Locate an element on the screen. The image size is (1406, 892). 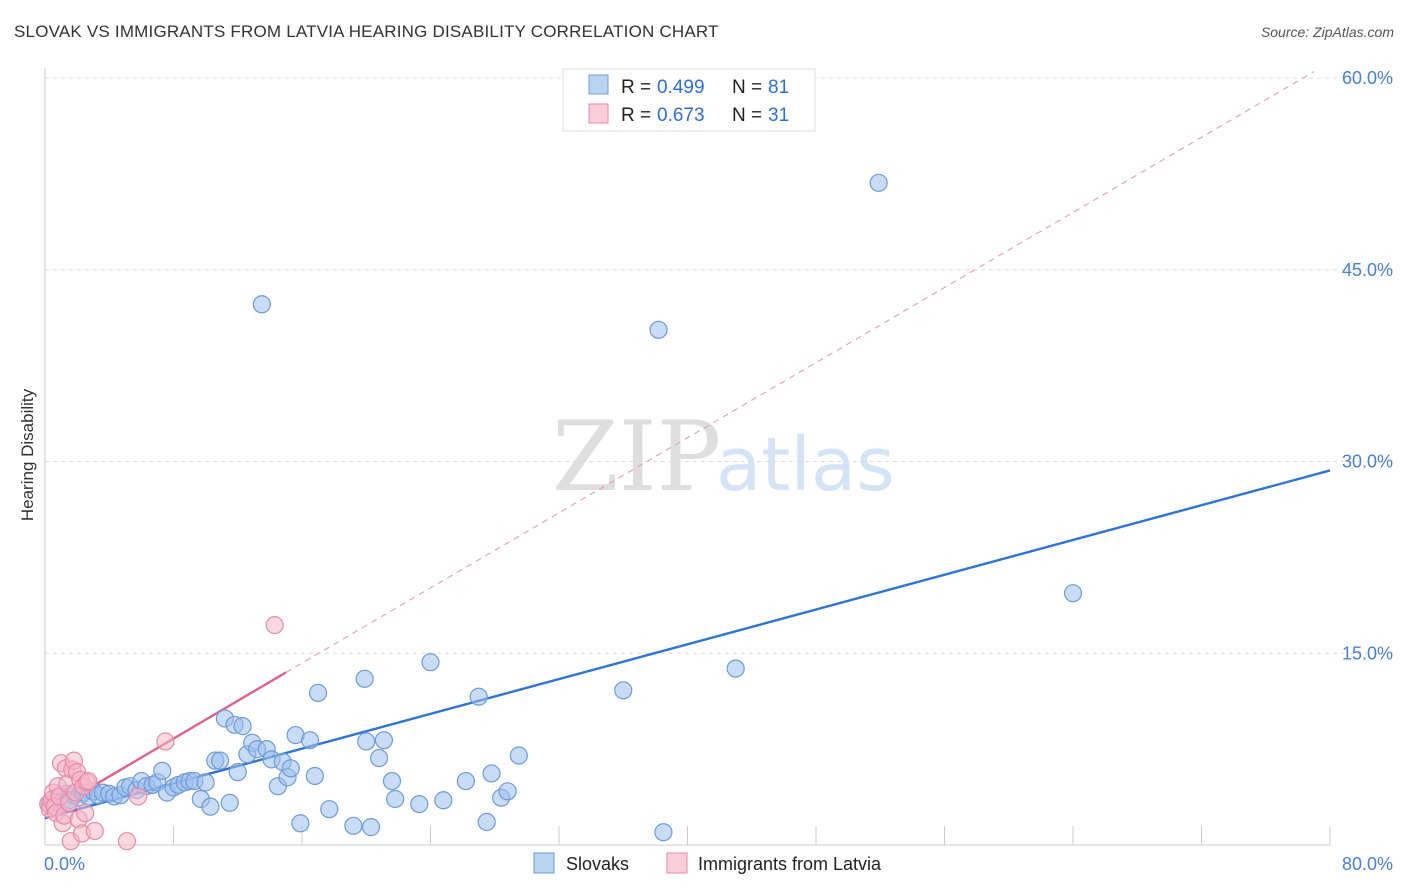
bottom-legend: Slovaks Immigrants from Latvia is located at coordinates (707, 863).